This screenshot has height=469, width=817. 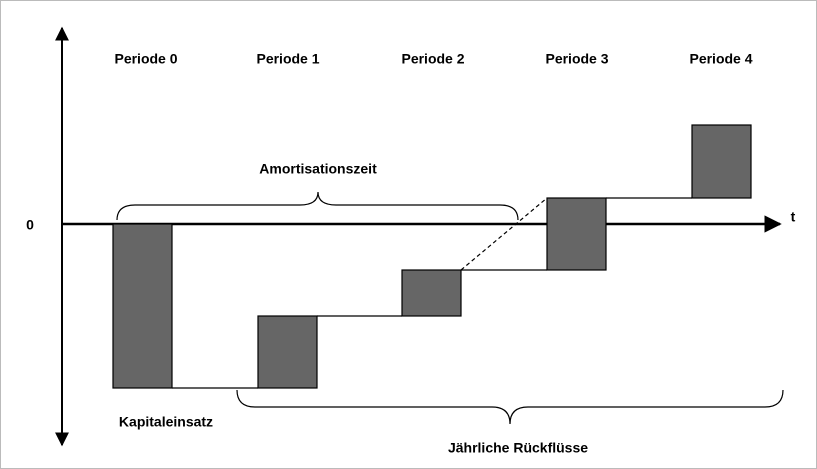 What do you see at coordinates (576, 59) in the screenshot?
I see `period-label: Periode 3` at bounding box center [576, 59].